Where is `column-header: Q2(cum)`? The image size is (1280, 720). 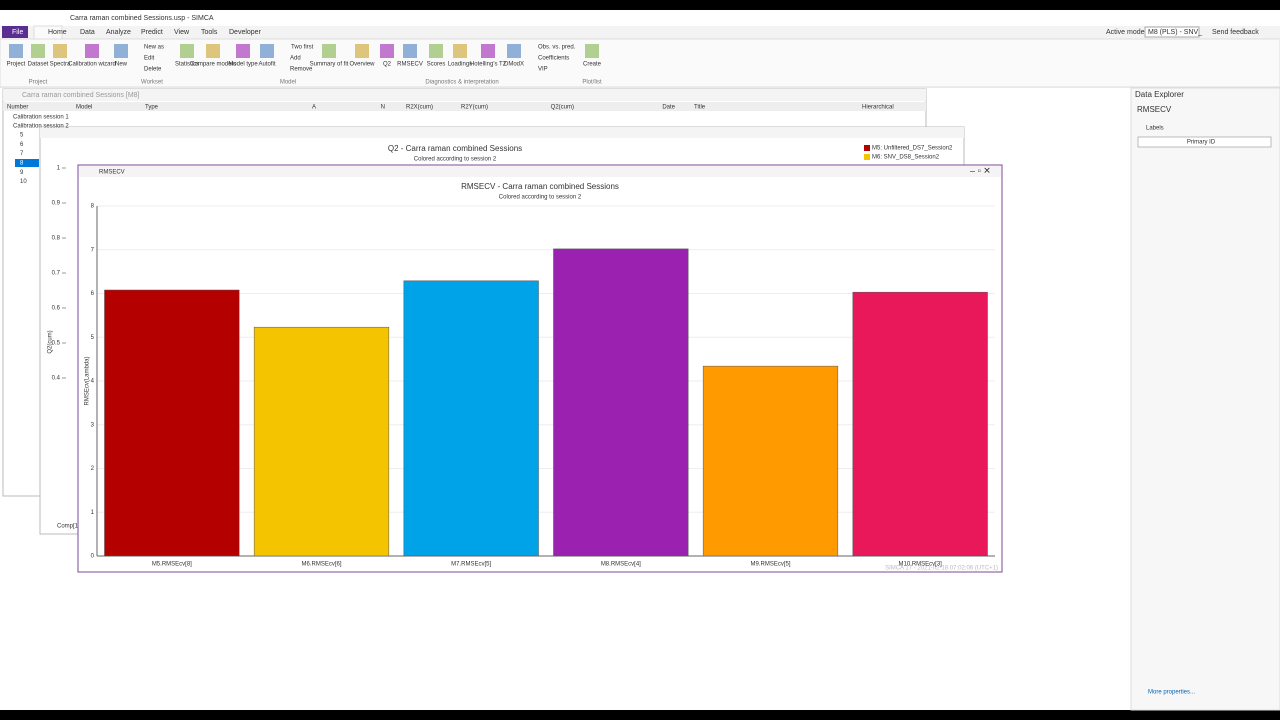
column-header: Q2(cum) is located at coordinates (562, 108).